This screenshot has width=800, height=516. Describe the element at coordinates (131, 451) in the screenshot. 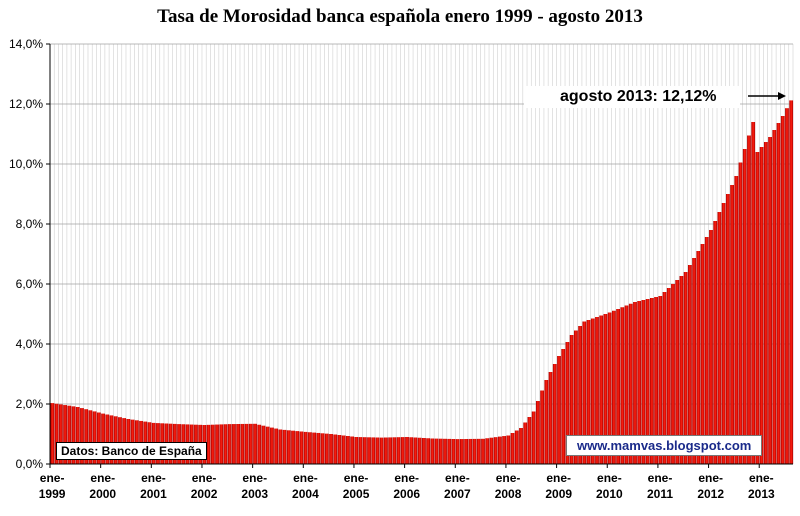

I see `source-label: Datos: Banco de España` at that location.